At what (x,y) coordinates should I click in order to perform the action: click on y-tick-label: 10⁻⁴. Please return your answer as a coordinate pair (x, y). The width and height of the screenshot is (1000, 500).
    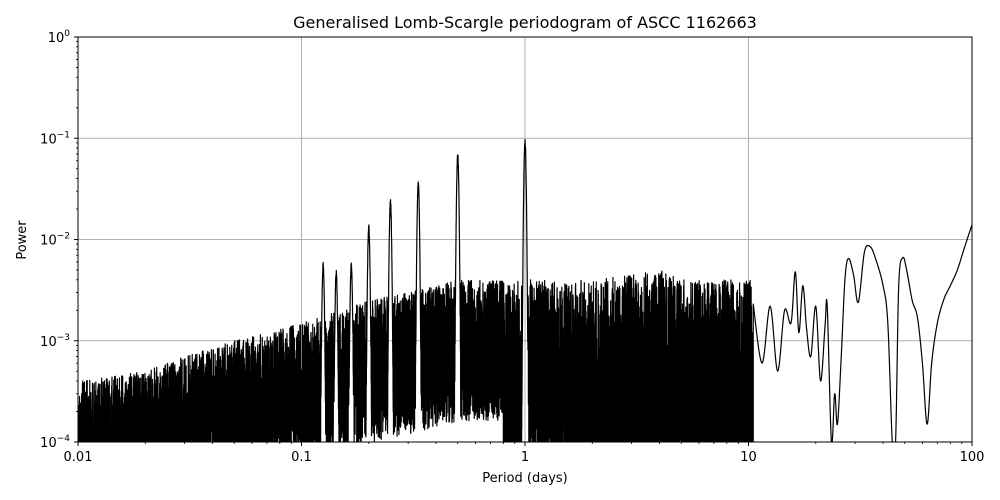
    Looking at the image, I should click on (55, 442).